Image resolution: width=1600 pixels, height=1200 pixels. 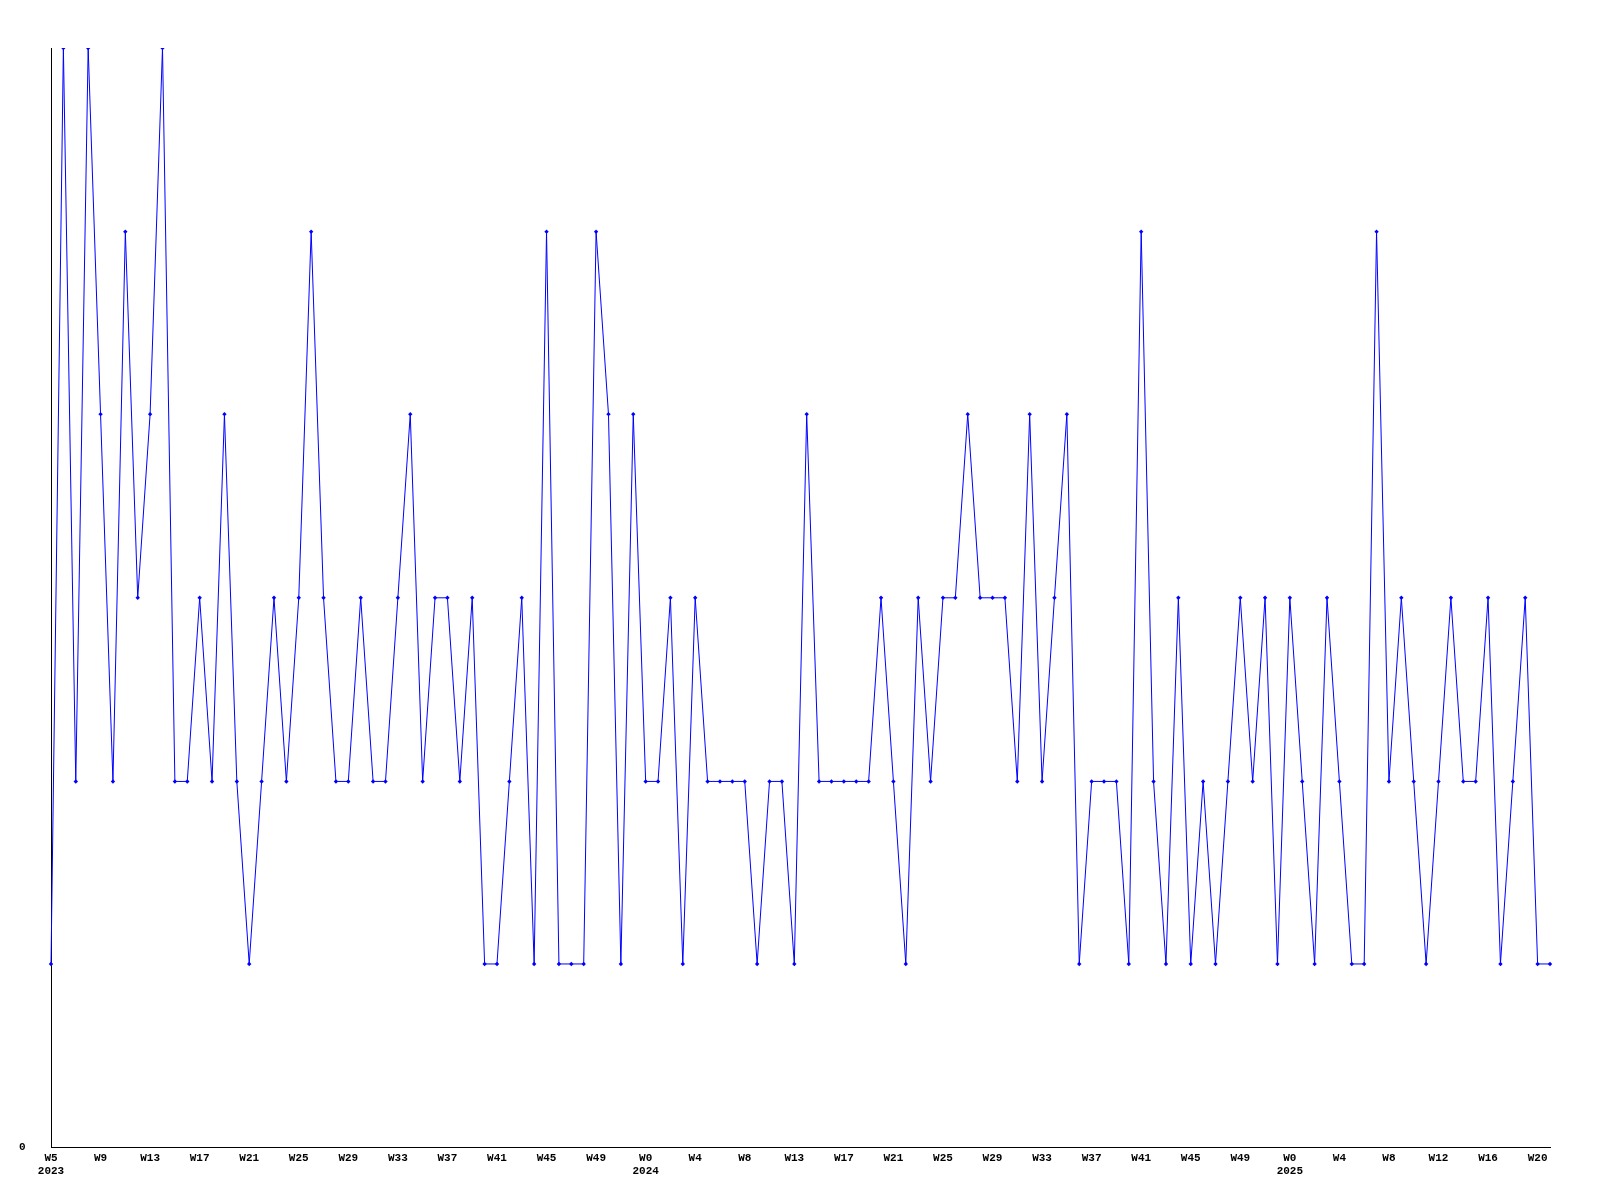 What do you see at coordinates (22, 1147) in the screenshot?
I see `text: 0` at bounding box center [22, 1147].